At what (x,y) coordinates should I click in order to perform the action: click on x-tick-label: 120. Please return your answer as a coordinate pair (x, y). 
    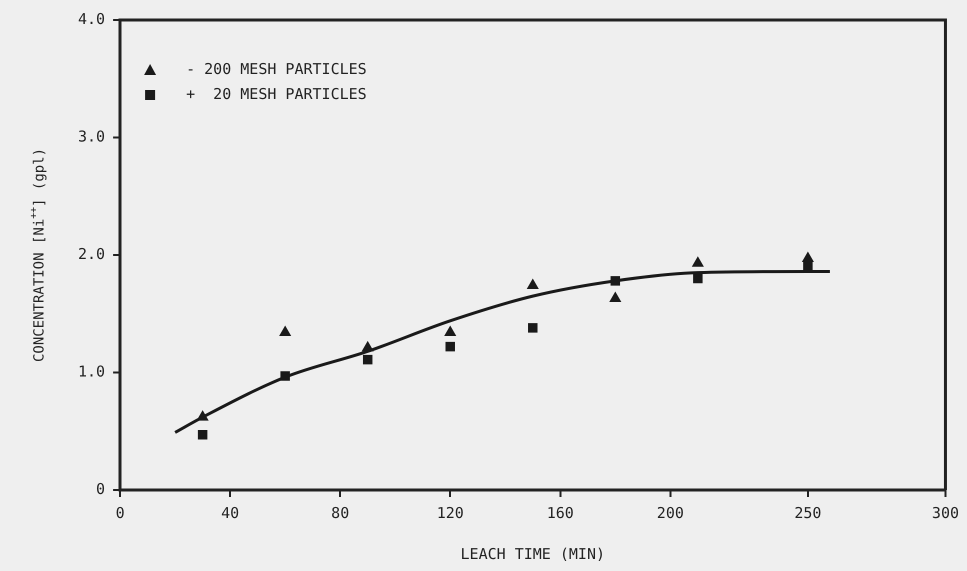
    Looking at the image, I should click on (450, 513).